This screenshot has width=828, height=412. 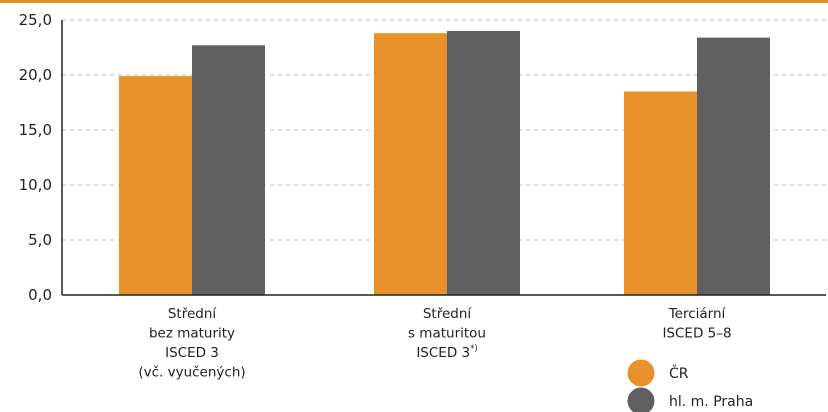 I want to click on y-tick-label: 5,0, so click(x=40, y=240).